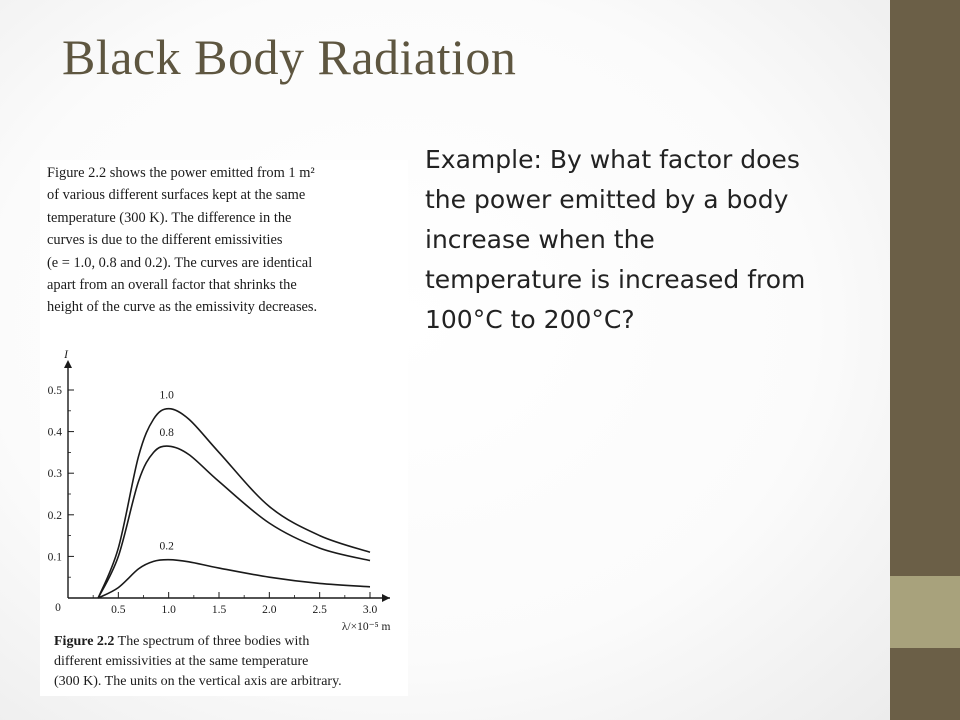 This screenshot has height=720, width=960. What do you see at coordinates (319, 610) in the screenshot?
I see `x-tick-label: 2.5` at bounding box center [319, 610].